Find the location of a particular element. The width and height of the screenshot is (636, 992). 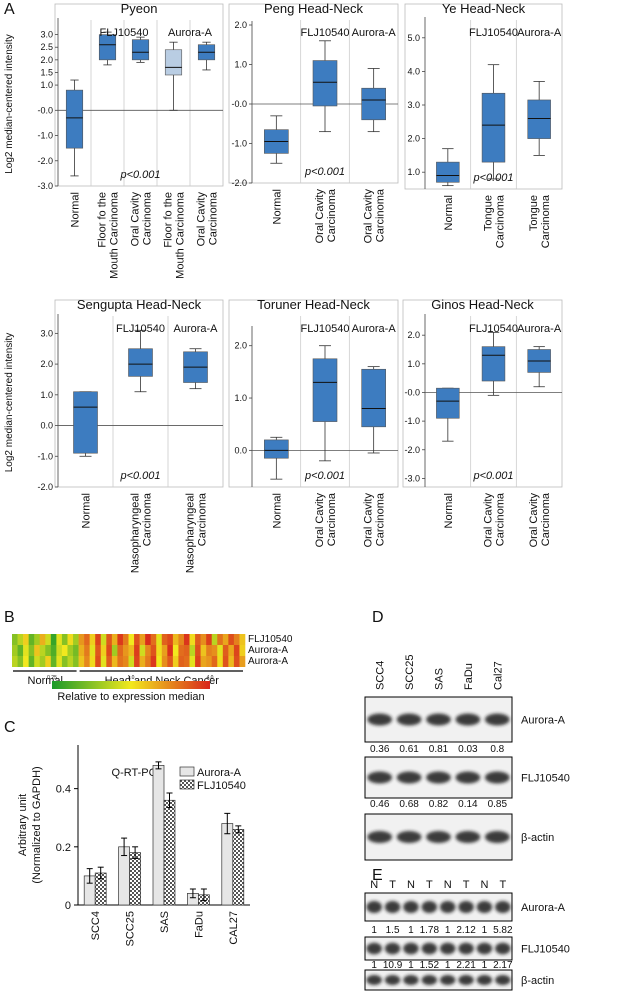

annotation: FLJ10540 is located at coordinates (493, 329).